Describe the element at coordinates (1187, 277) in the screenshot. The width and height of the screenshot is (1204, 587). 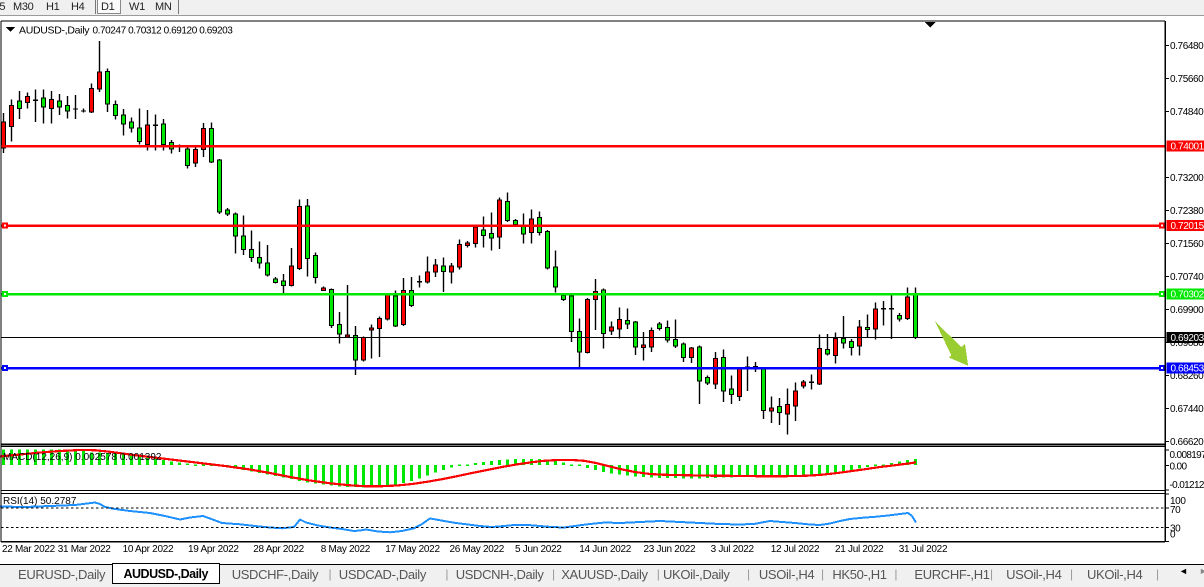
I see `svg-text: 0.70740` at that location.